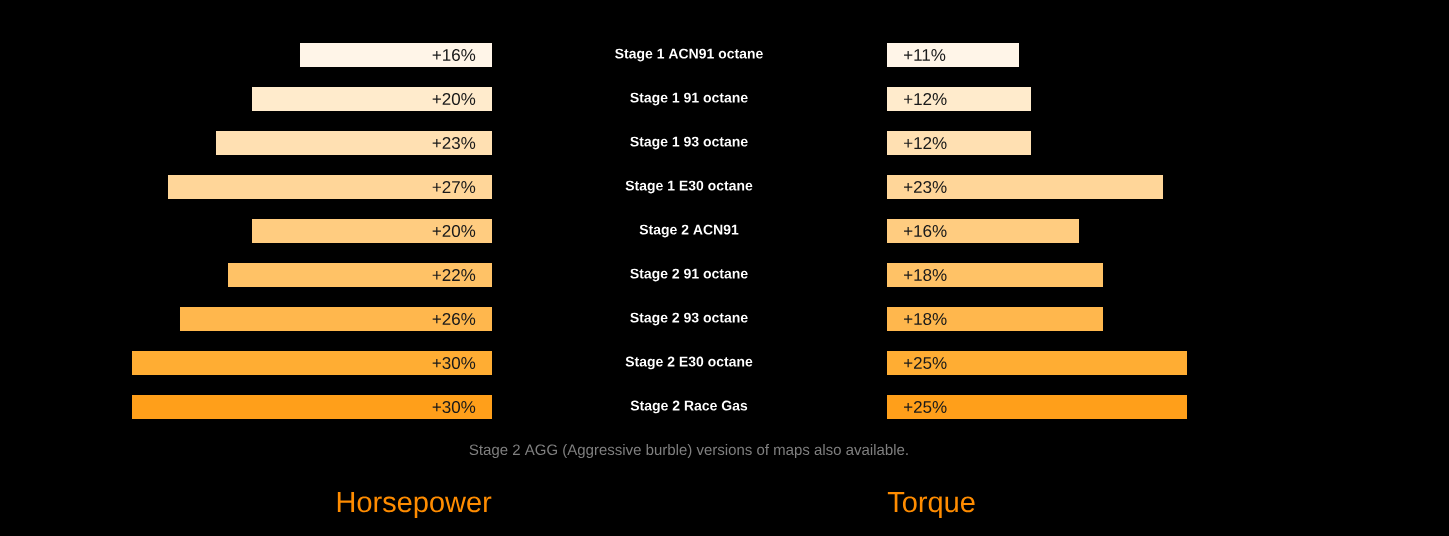 The image size is (1449, 536). Describe the element at coordinates (689, 231) in the screenshot. I see `y-tick-label: Stage 2 ACN91` at that location.